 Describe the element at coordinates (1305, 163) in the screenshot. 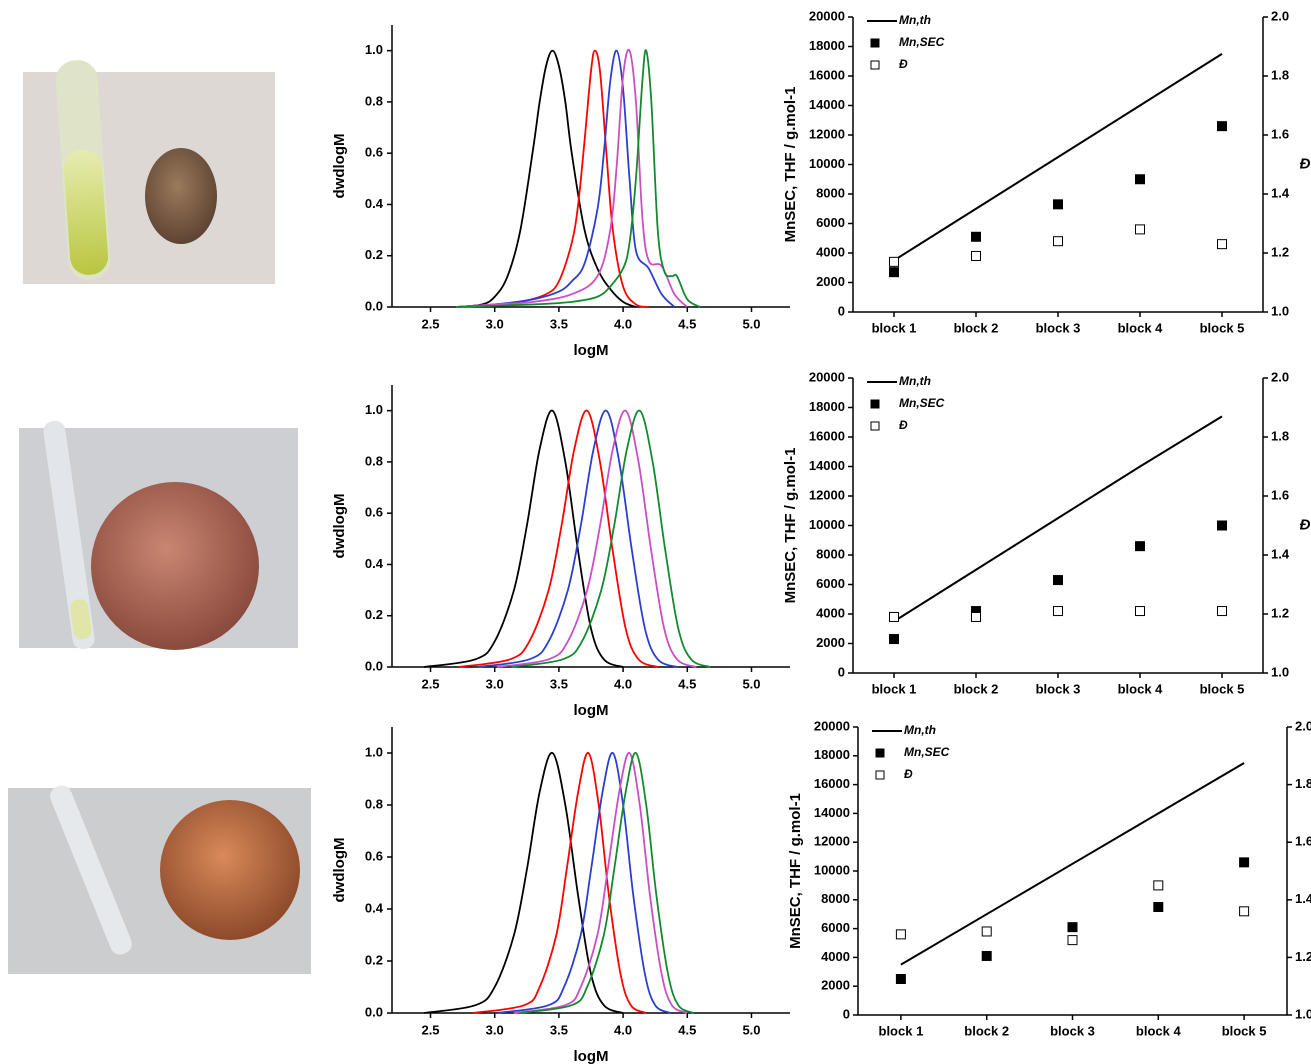

I see `y2-axis-title: Đ` at that location.